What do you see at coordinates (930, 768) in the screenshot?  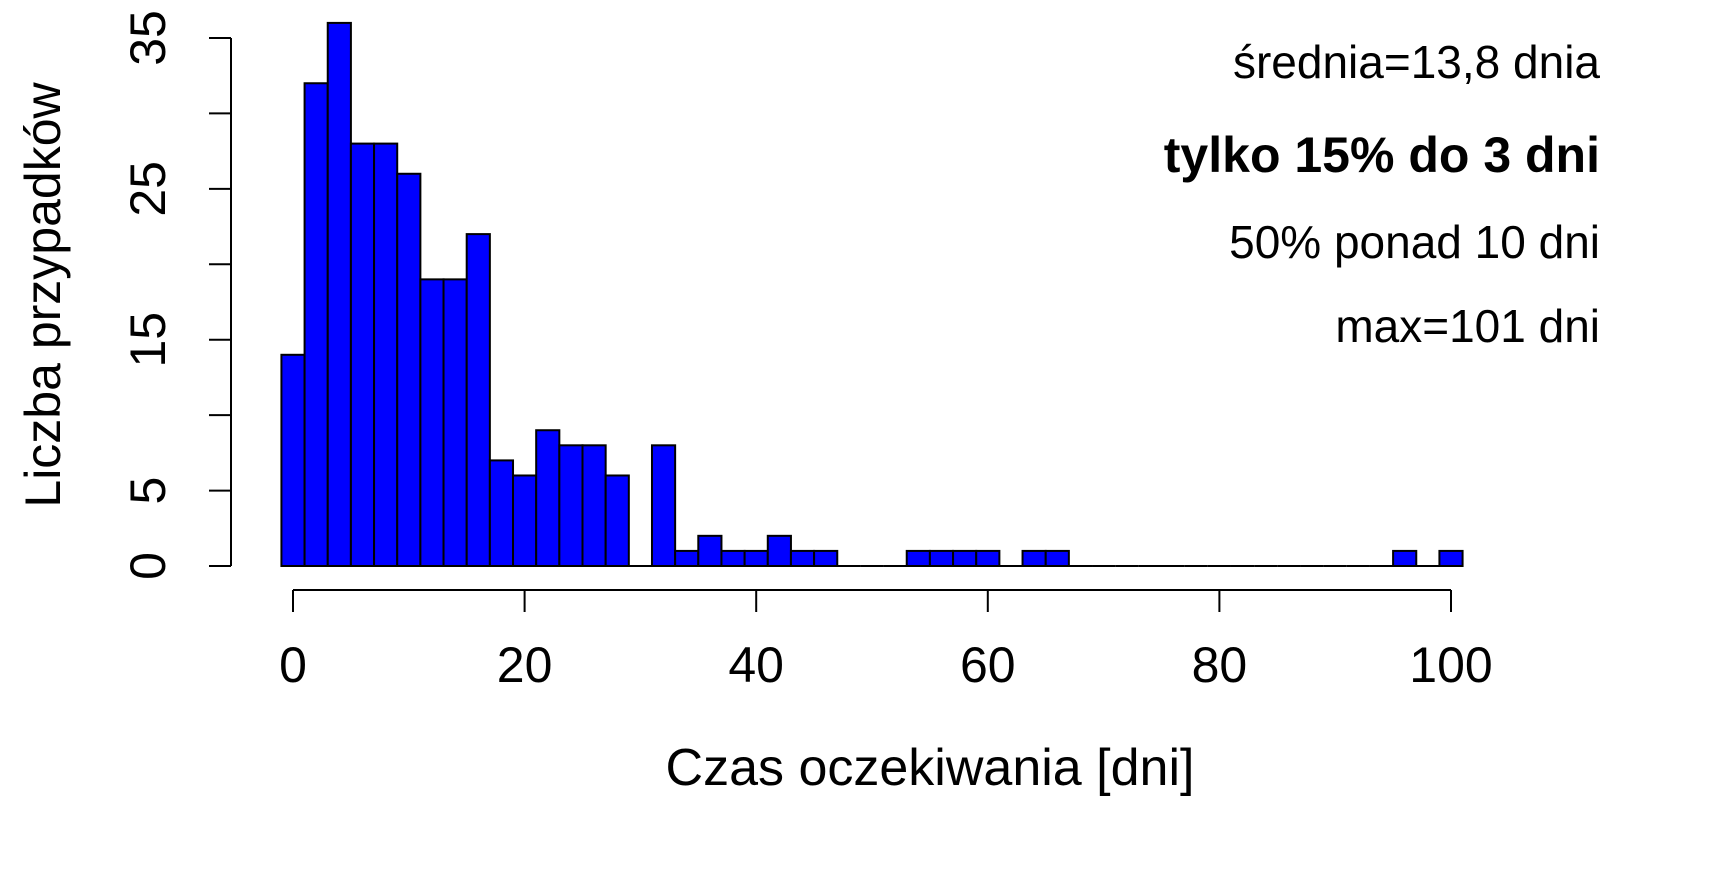 I see `x-axis-title: Czas oczekiwania [dni]` at bounding box center [930, 768].